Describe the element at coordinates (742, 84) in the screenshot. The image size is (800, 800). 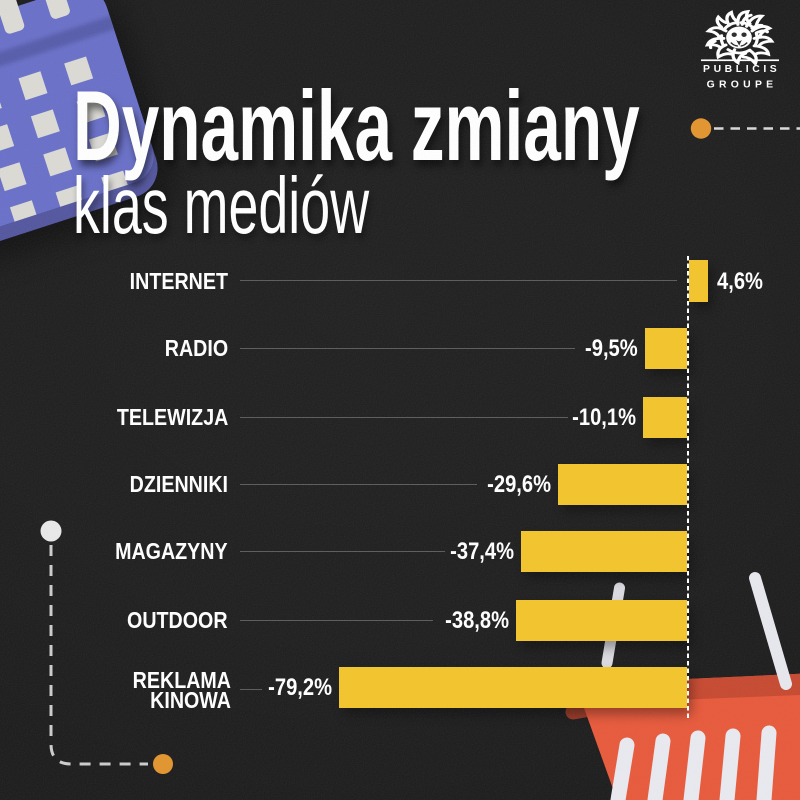
I see `svg-text: GROUPE` at that location.